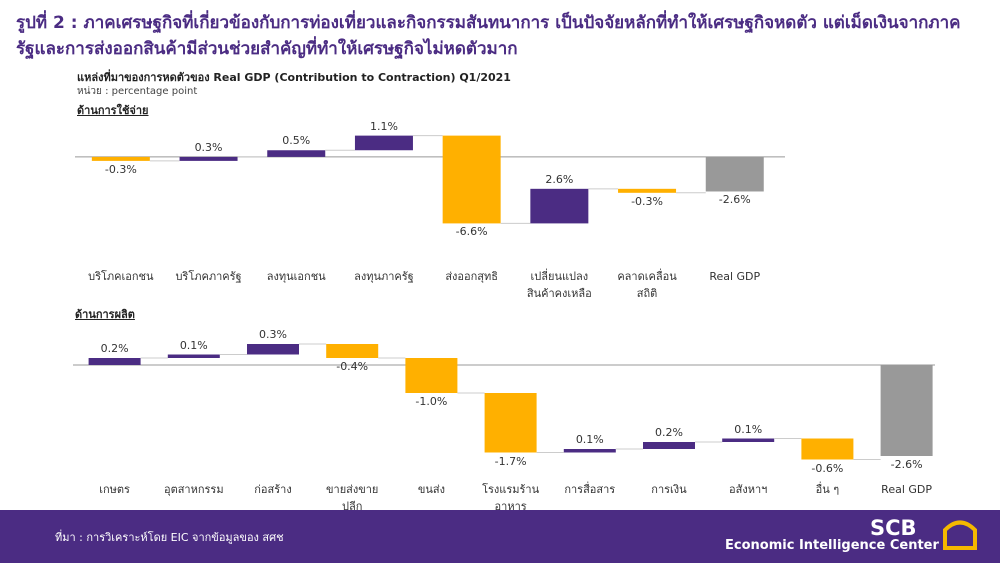 The image size is (1000, 563). I want to click on section-label: ด้านการใช้จ่าย, so click(113, 110).